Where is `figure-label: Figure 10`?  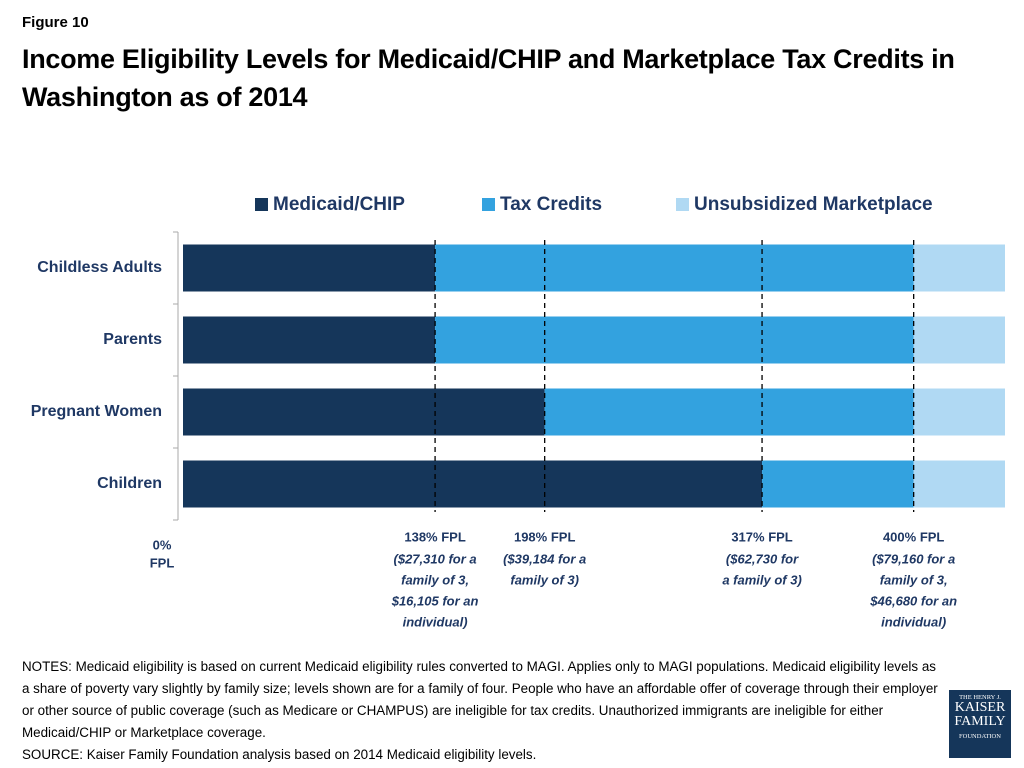
figure-label: Figure 10 is located at coordinates (55, 22).